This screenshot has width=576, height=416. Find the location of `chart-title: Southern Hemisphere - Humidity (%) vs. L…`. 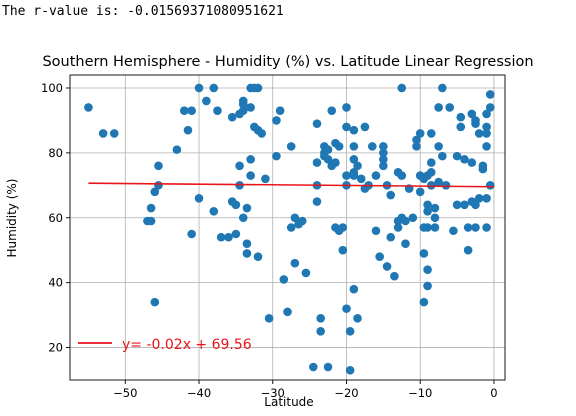

chart-title: Southern Hemisphere - Humidity (%) vs. L… is located at coordinates (287, 62).